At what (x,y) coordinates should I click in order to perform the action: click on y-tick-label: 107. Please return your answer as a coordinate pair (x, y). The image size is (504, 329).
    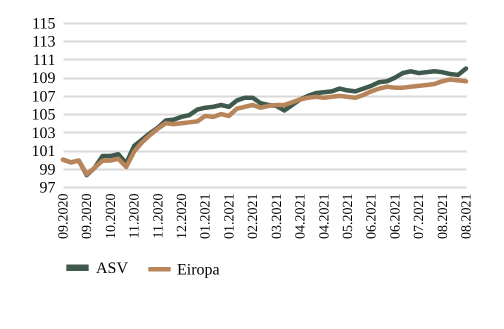
    Looking at the image, I should click on (44, 97).